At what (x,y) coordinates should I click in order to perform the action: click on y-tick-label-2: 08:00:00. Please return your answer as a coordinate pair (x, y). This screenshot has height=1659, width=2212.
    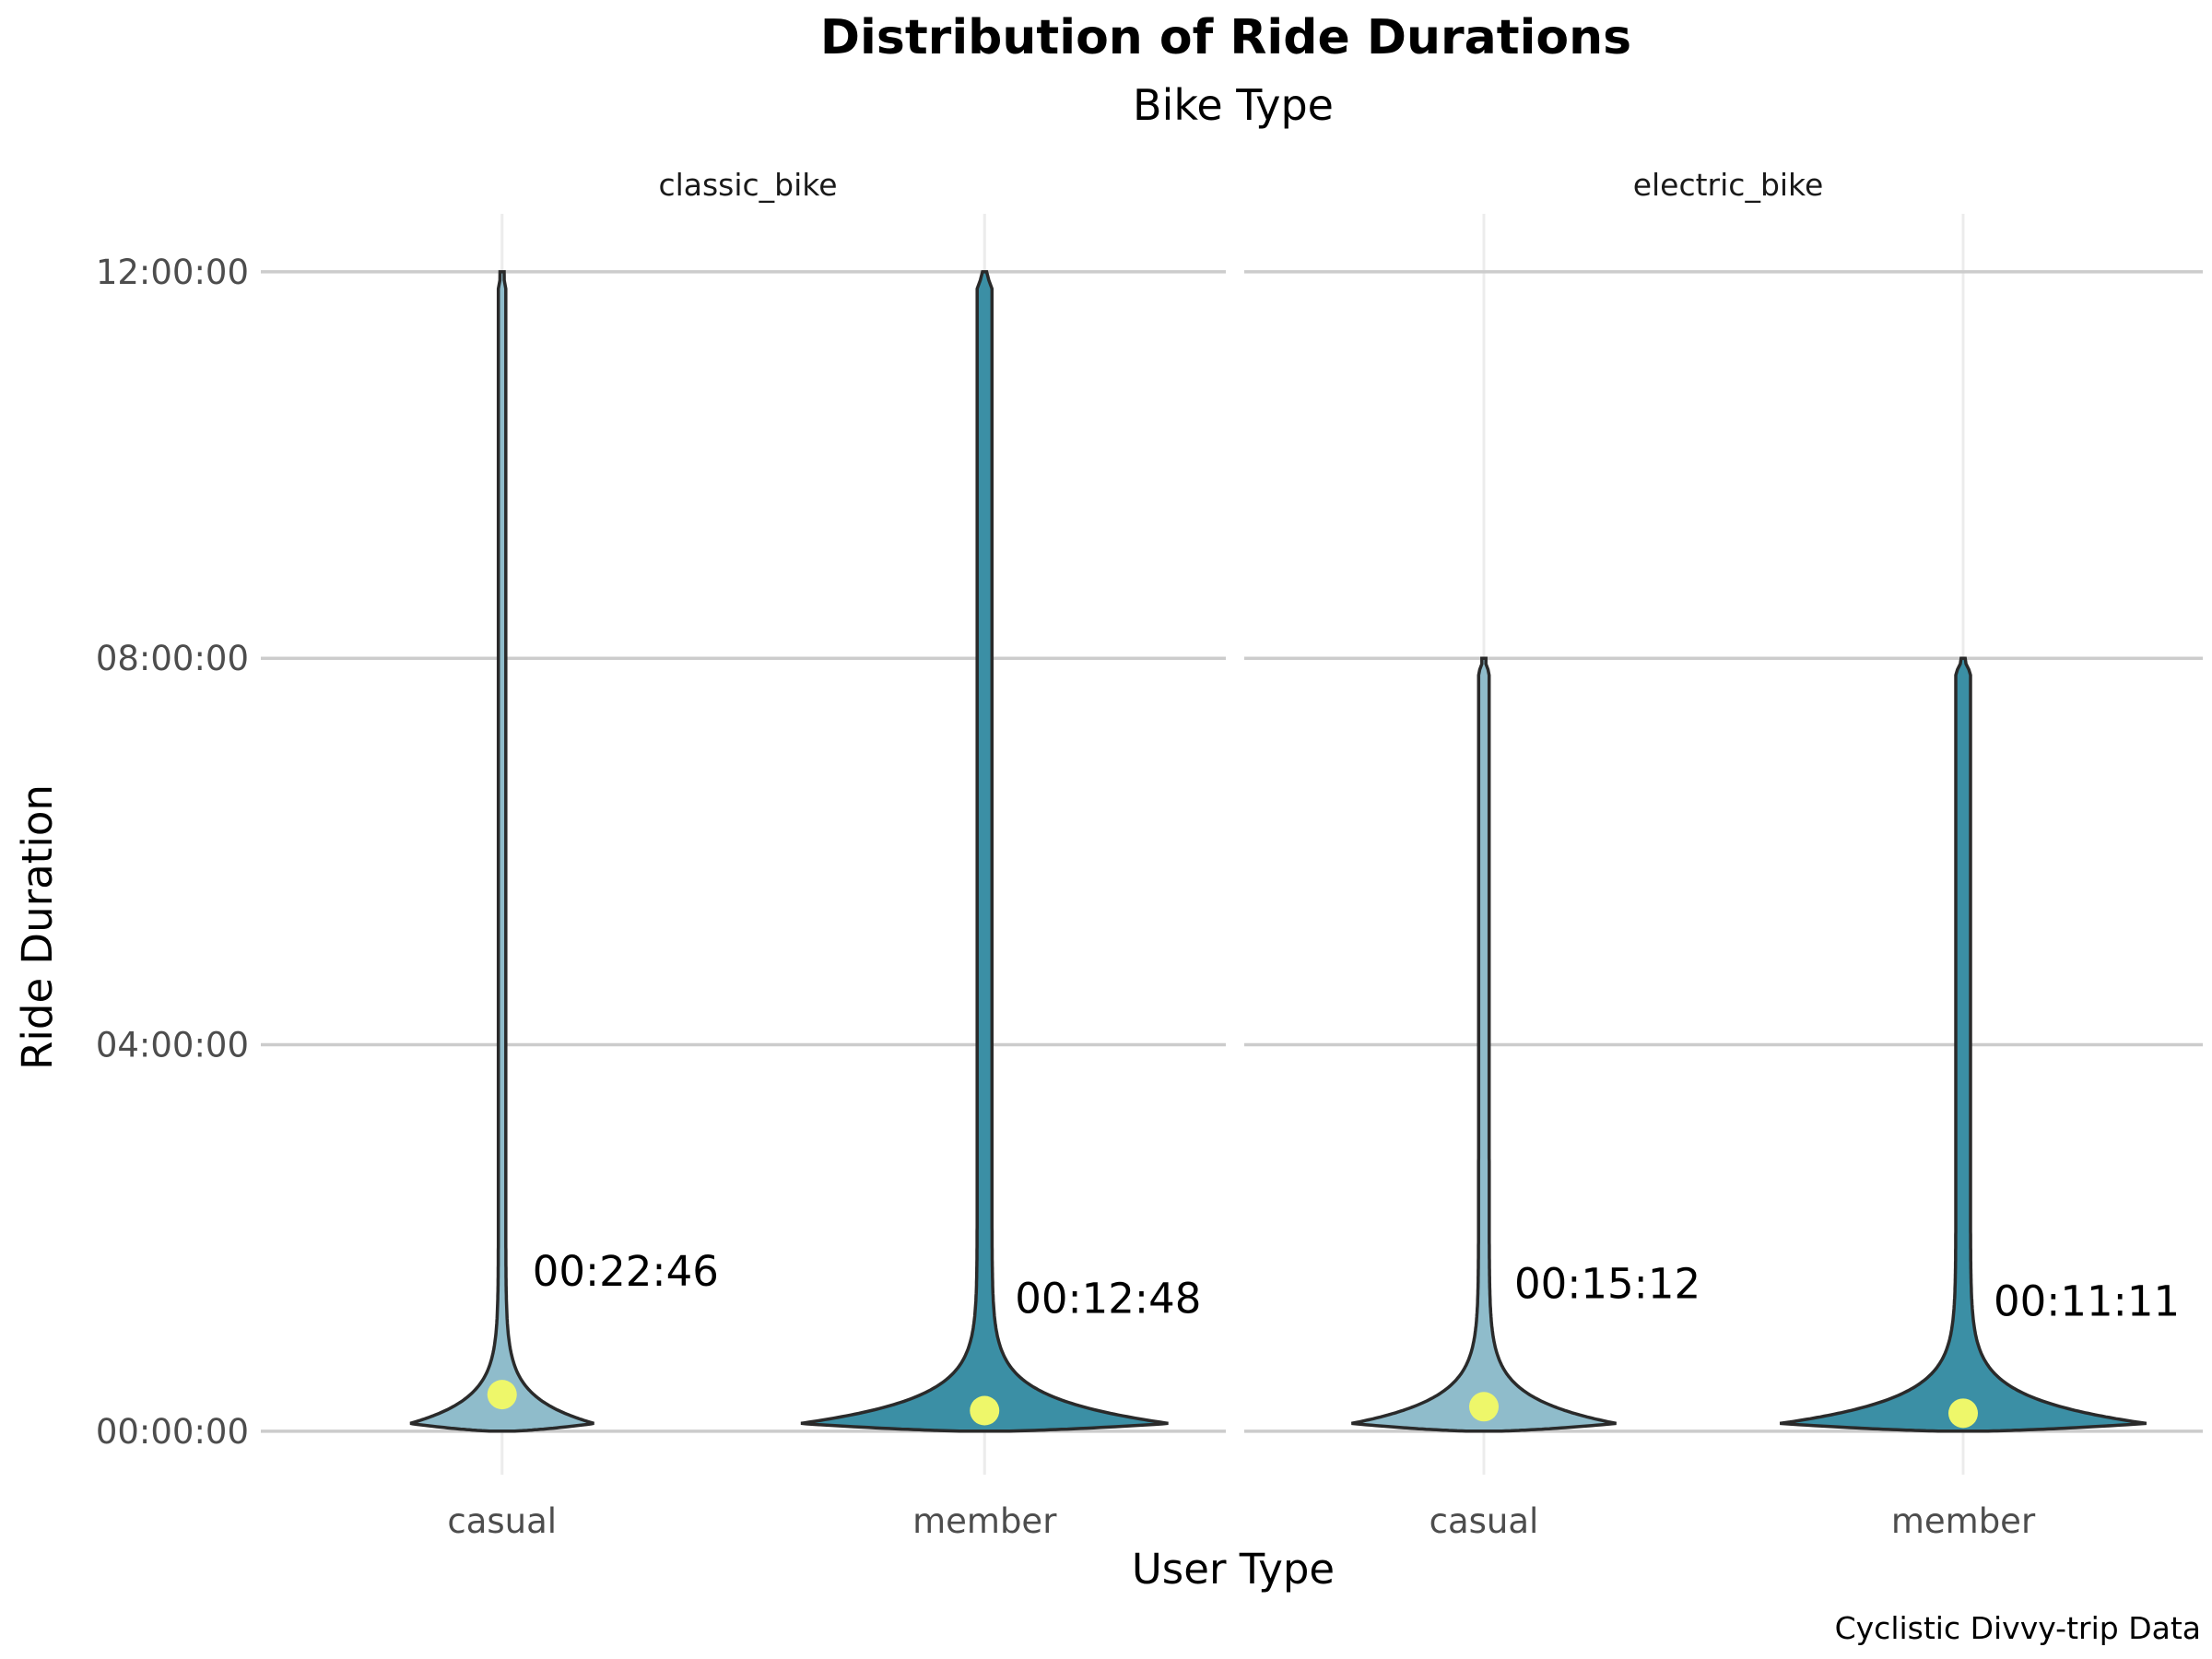
    Looking at the image, I should click on (172, 658).